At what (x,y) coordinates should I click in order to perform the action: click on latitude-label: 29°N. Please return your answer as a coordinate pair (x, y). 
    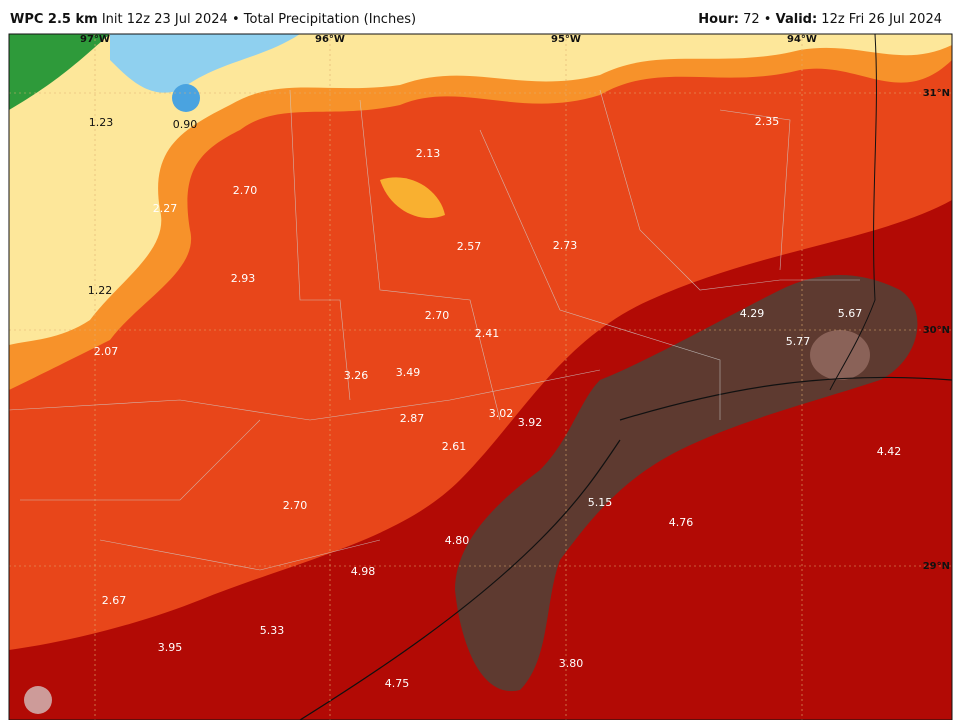
    Looking at the image, I should click on (936, 566).